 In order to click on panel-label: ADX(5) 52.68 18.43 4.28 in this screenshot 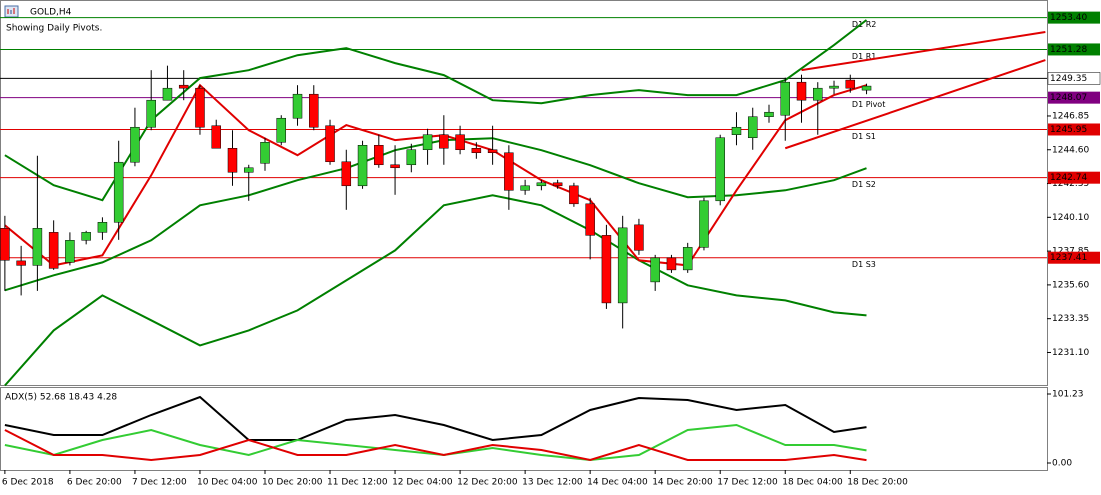, I will do `click(61, 398)`.